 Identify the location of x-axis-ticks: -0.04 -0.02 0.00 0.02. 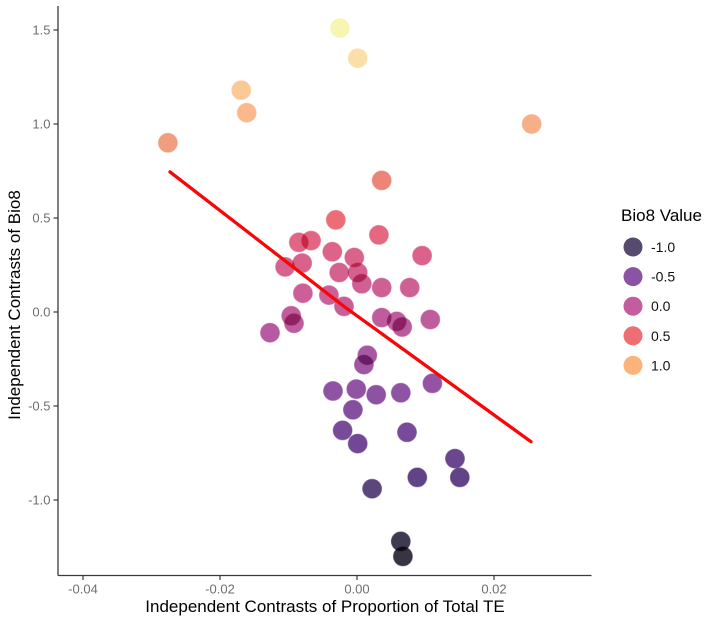
(287, 586).